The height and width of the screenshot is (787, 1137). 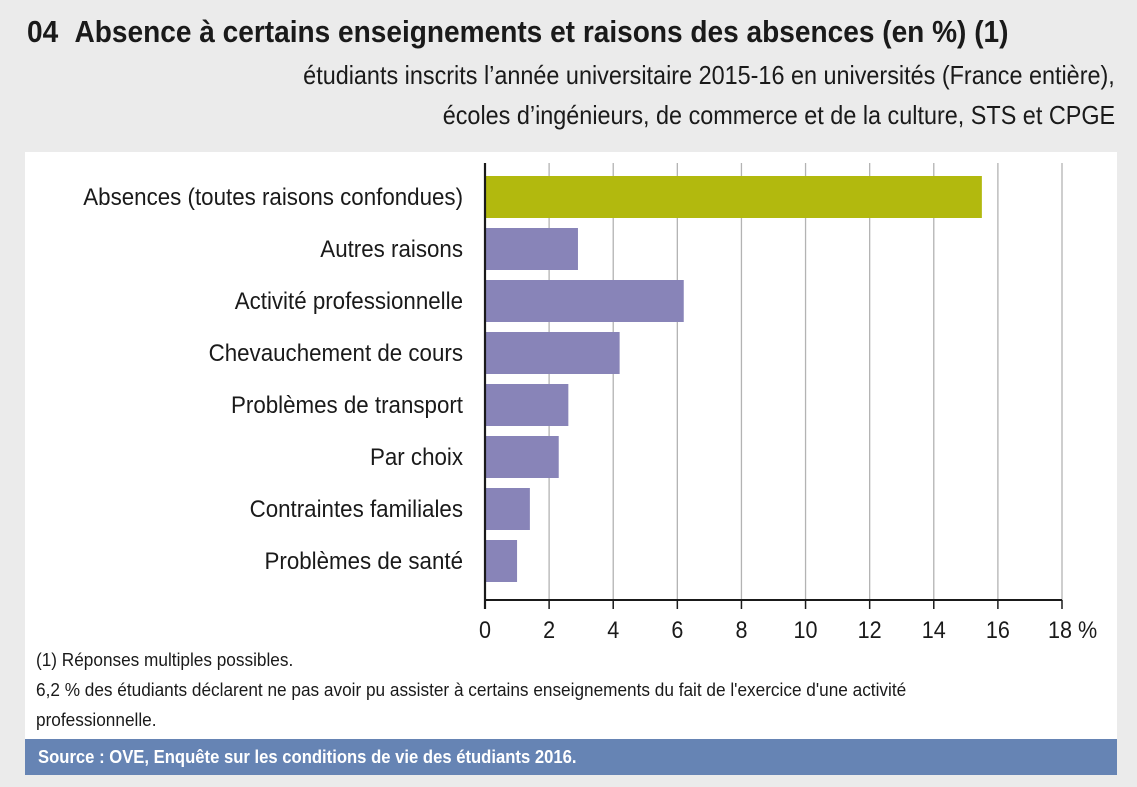 What do you see at coordinates (549, 630) in the screenshot?
I see `x-tick-label: 2` at bounding box center [549, 630].